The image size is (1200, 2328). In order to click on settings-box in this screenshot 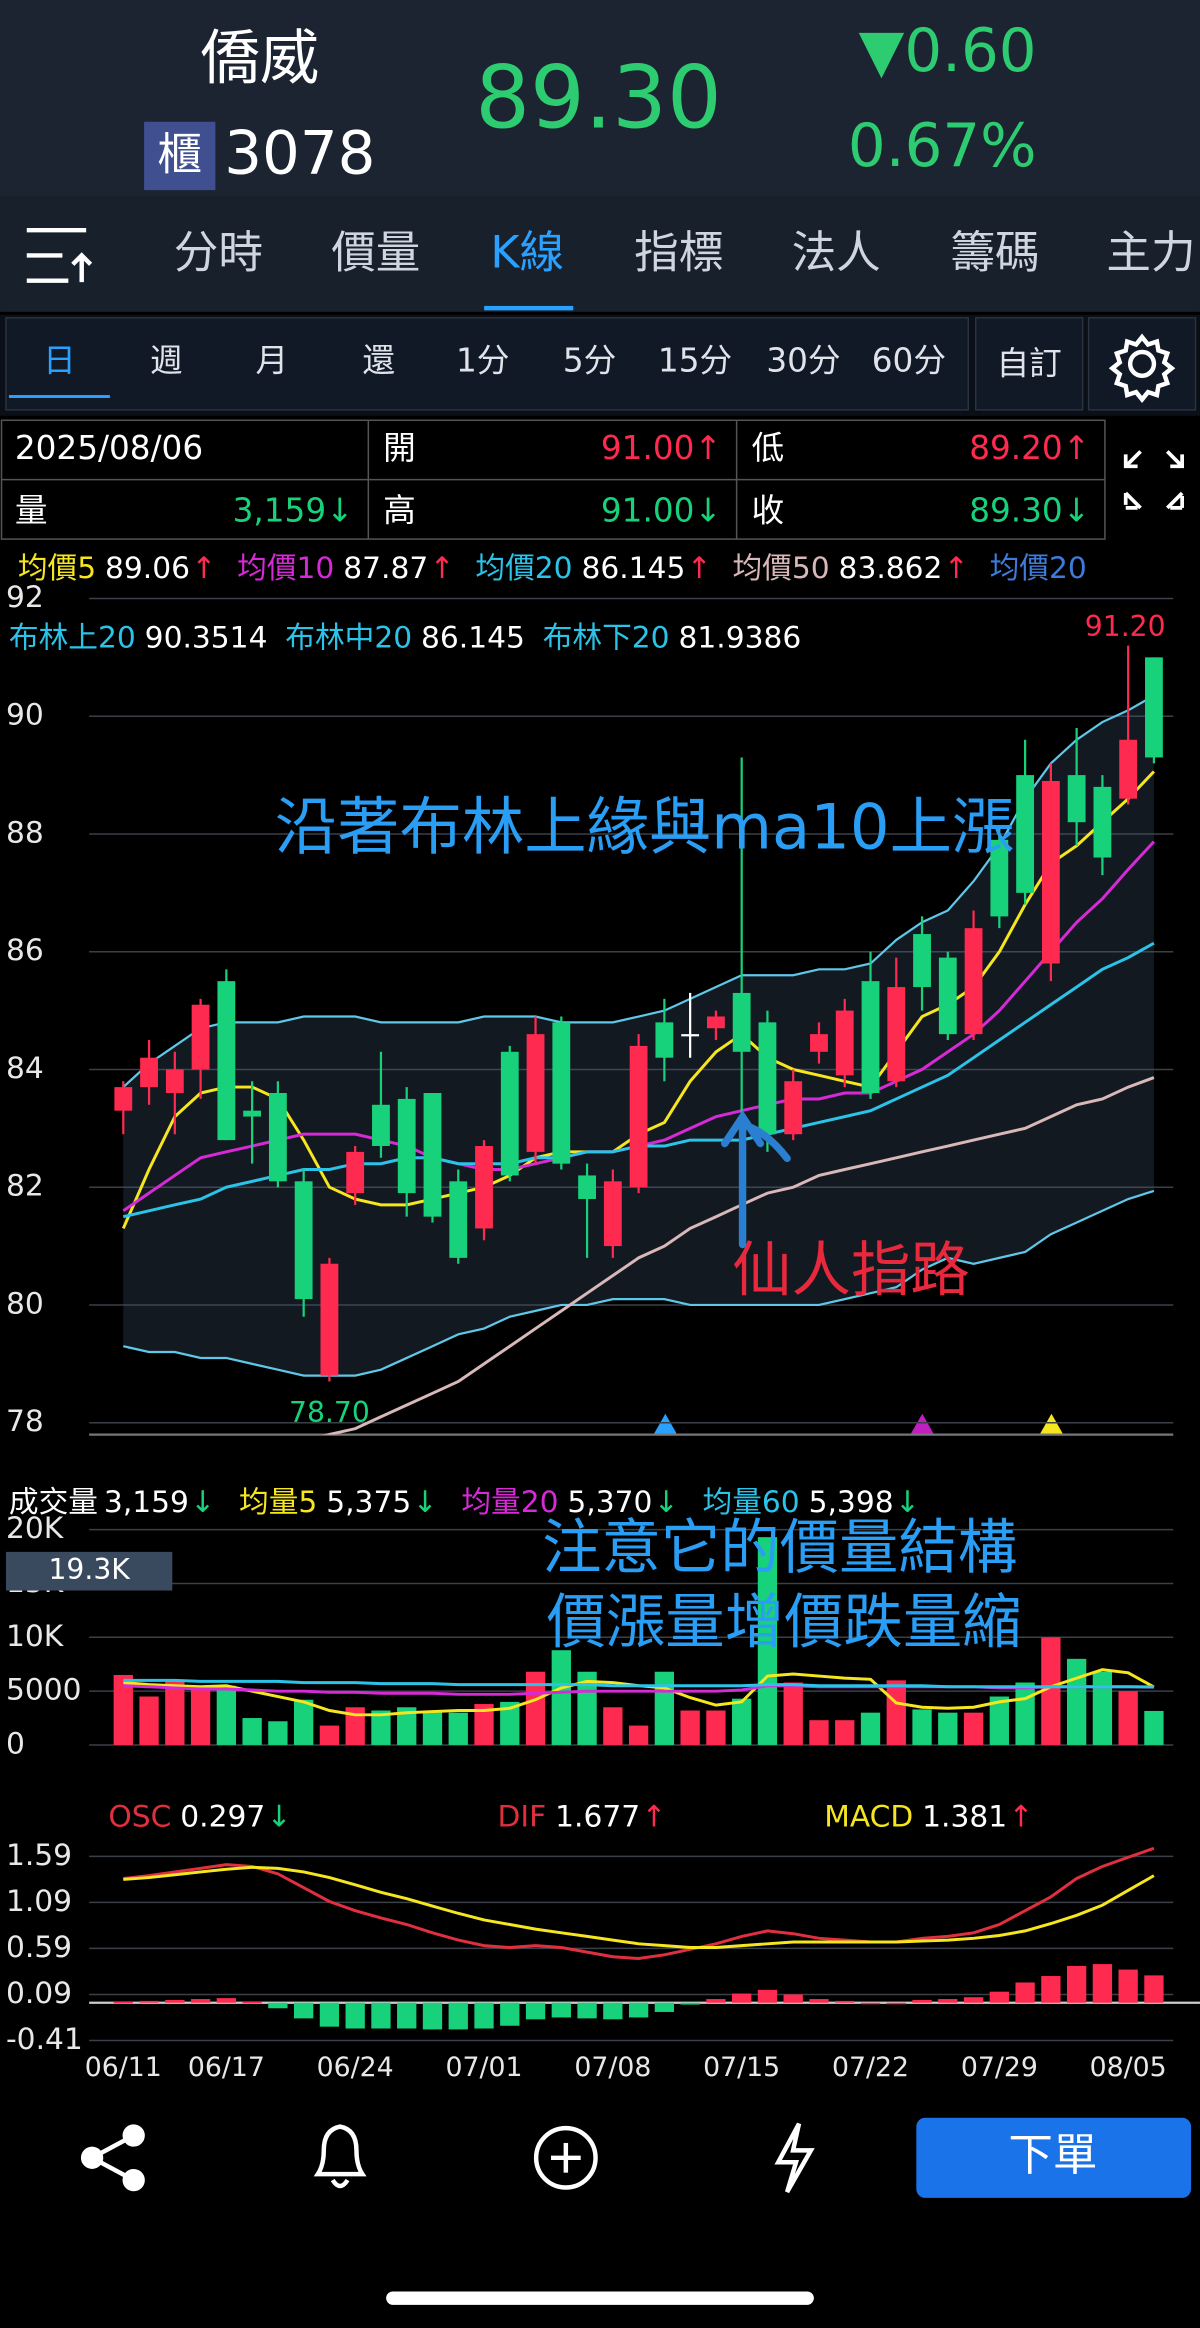, I will do `click(1142, 364)`.